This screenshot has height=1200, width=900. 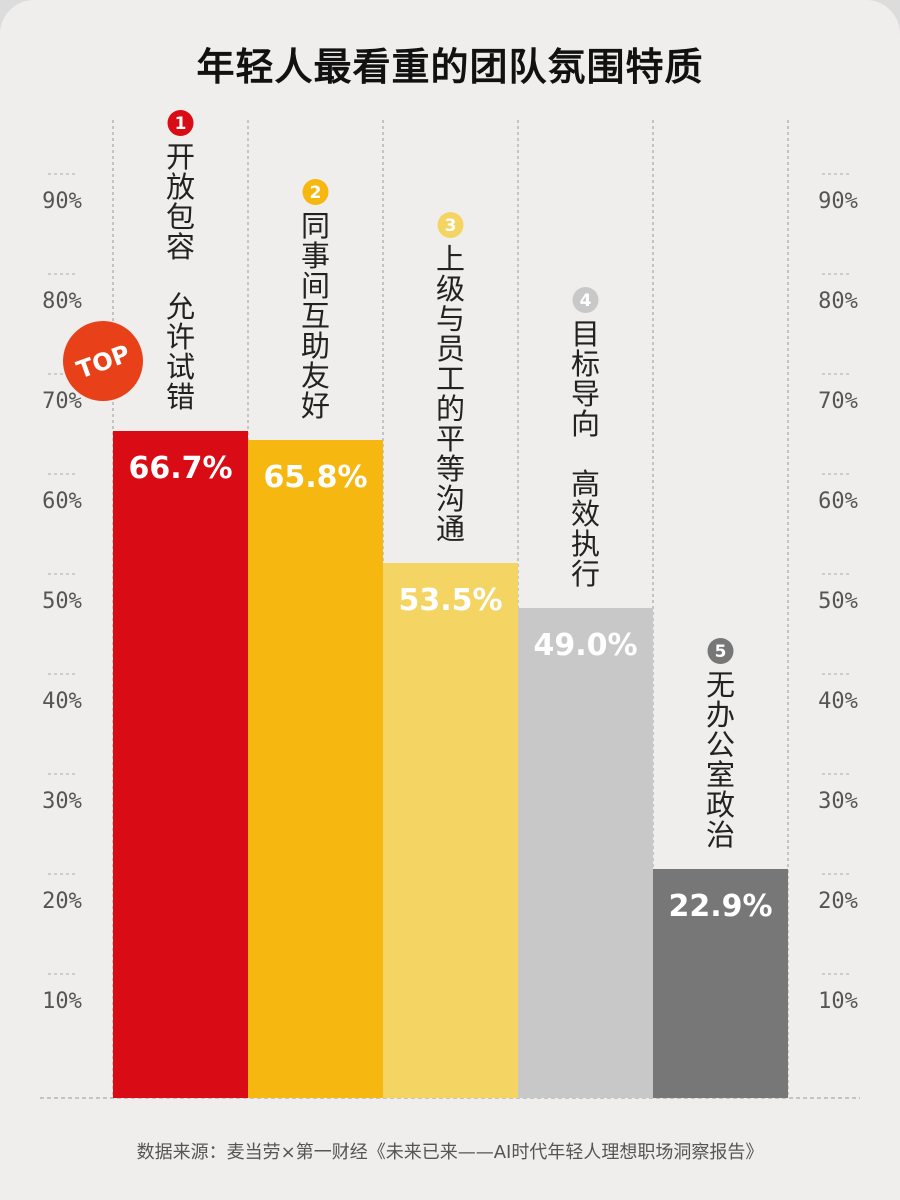 I want to click on y-tick-label-right: 40%, so click(x=838, y=701).